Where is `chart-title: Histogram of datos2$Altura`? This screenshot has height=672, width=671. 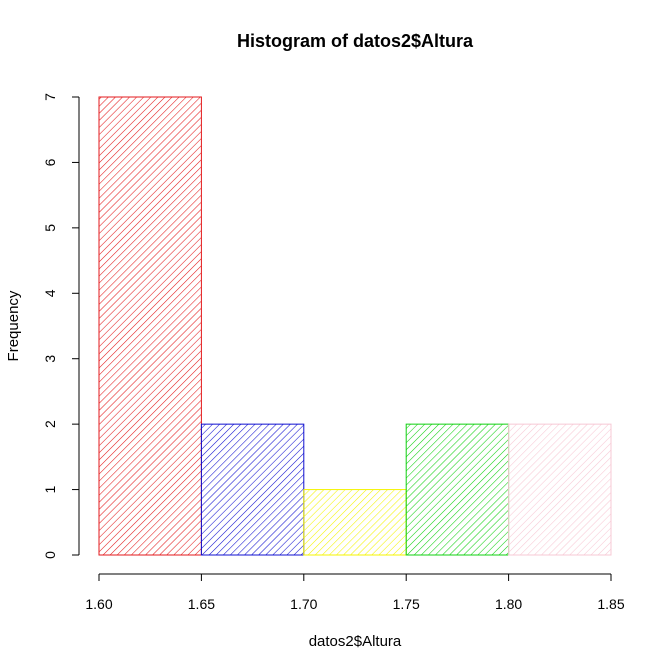
chart-title: Histogram of datos2$Altura is located at coordinates (355, 41).